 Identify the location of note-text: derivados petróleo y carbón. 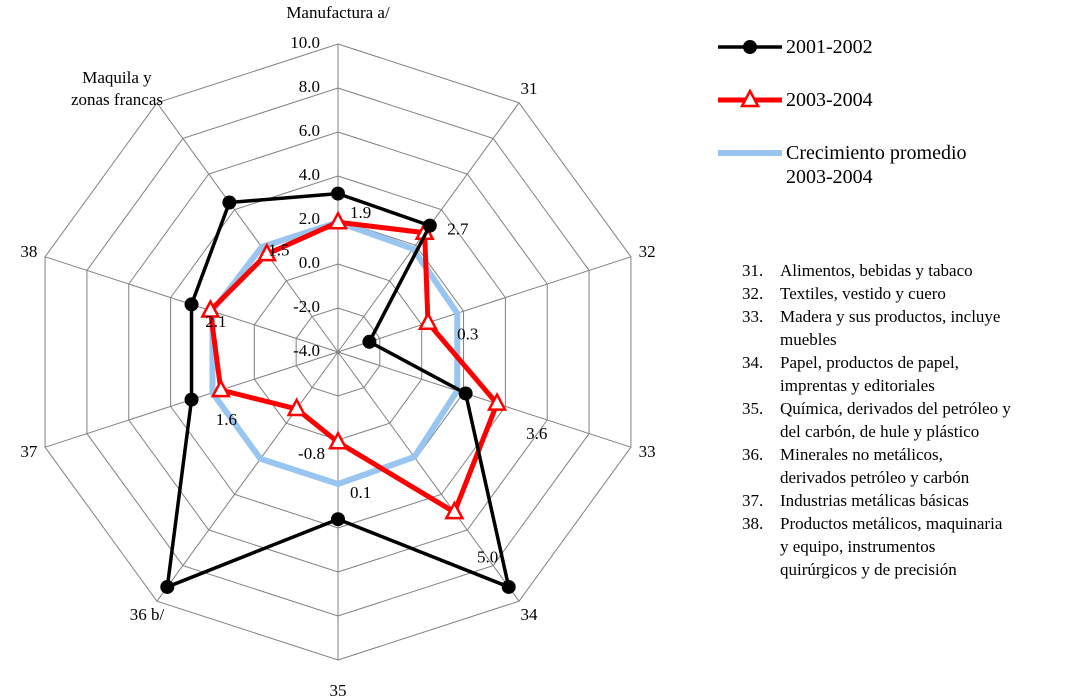
(875, 477).